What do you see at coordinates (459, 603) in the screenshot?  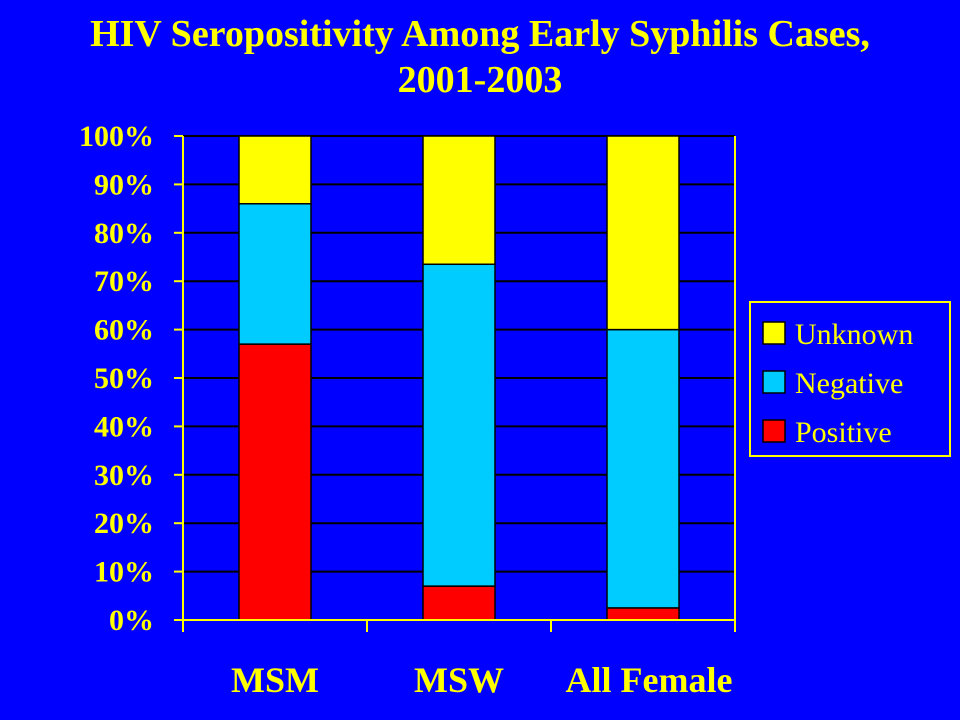 I see `bar-msw-positive` at bounding box center [459, 603].